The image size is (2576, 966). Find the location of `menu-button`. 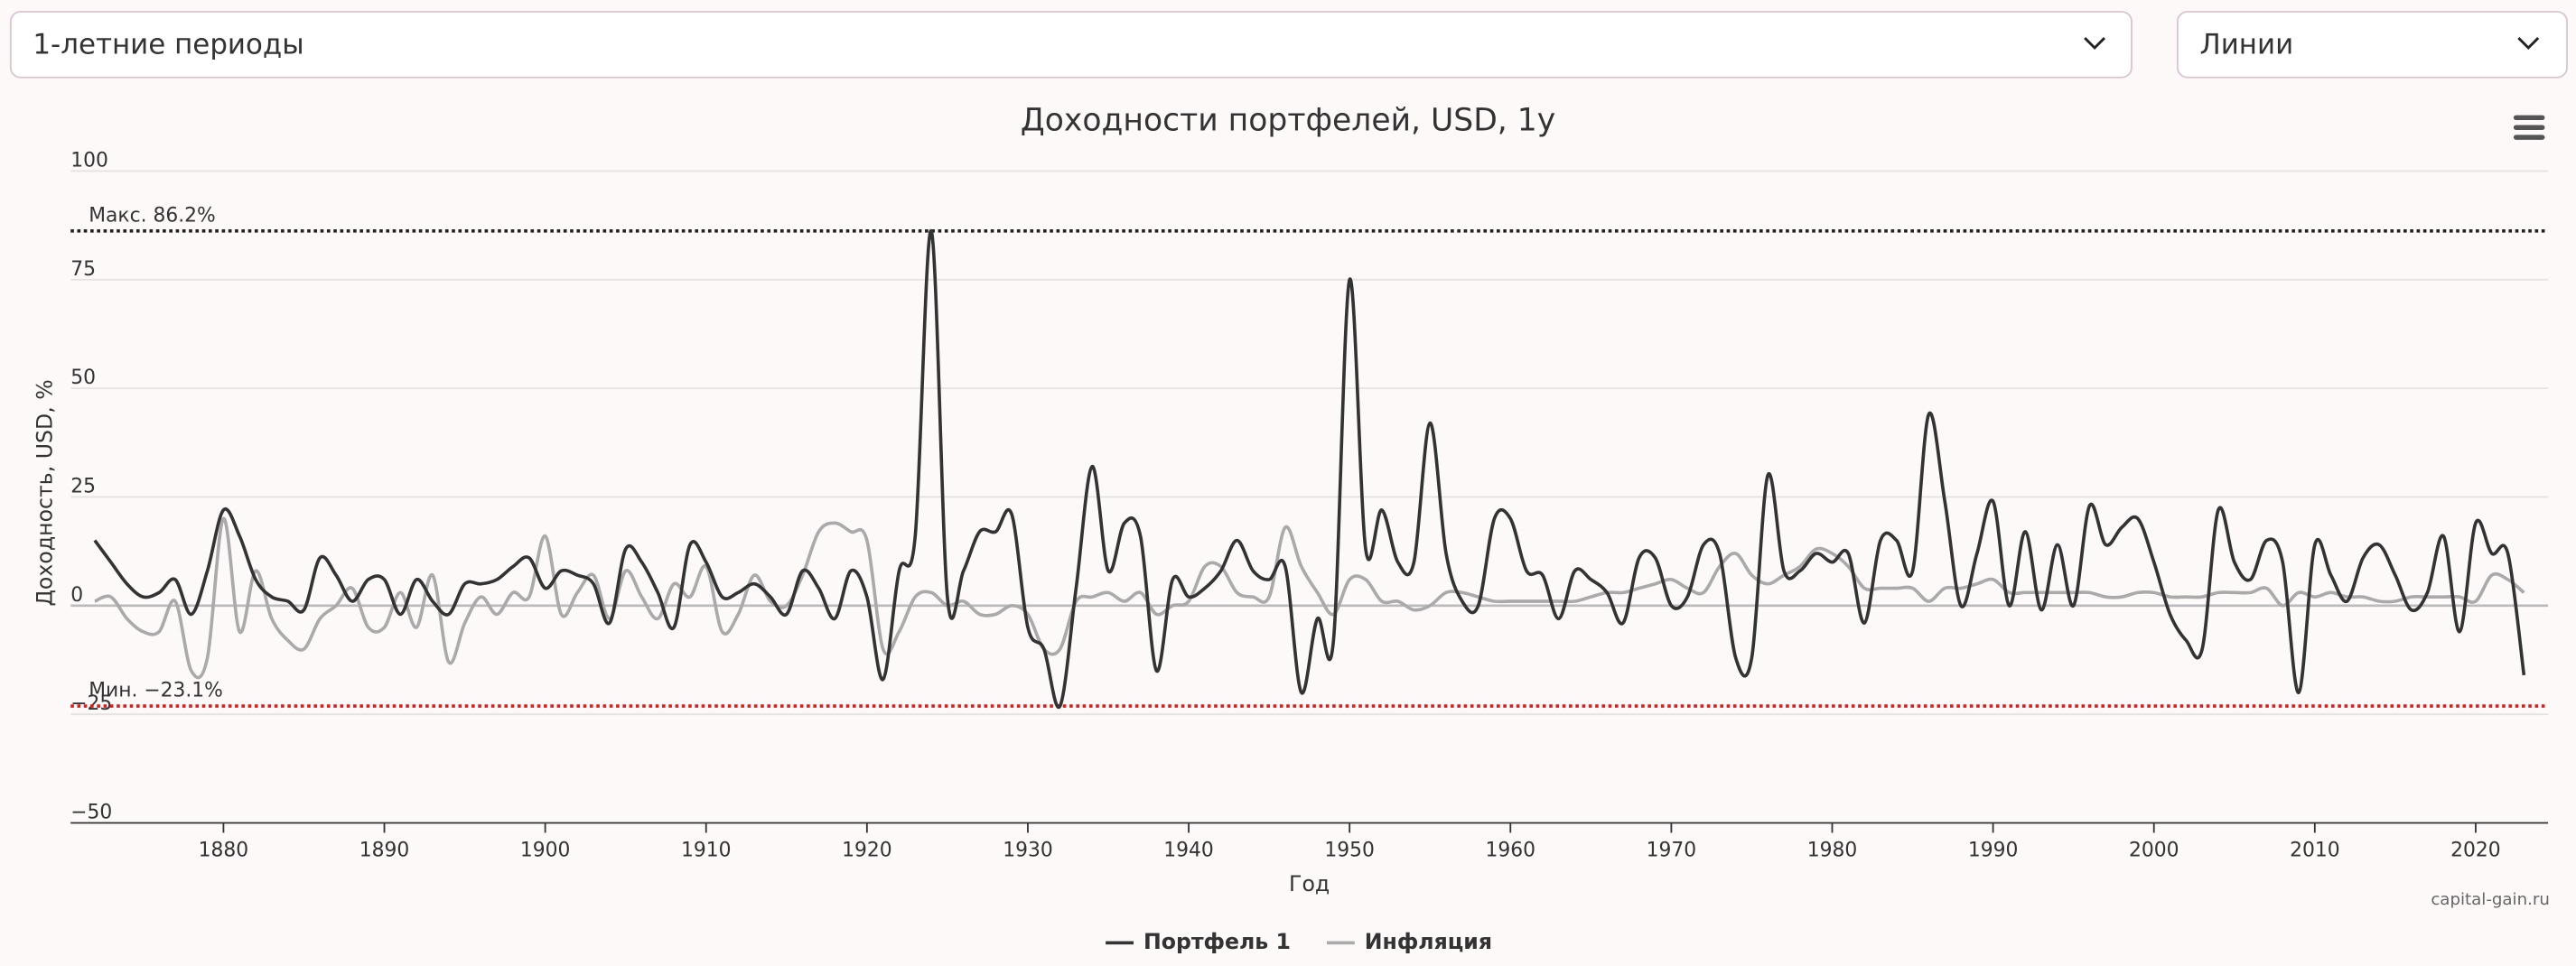

menu-button is located at coordinates (2529, 127).